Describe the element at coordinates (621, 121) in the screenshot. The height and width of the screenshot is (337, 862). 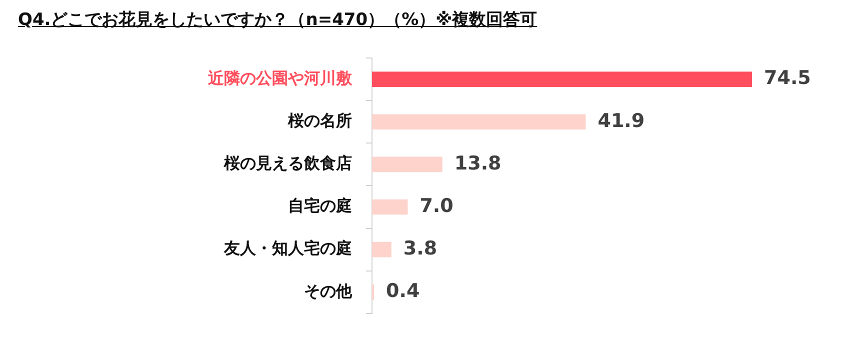
I see `data-label: 41.9` at that location.